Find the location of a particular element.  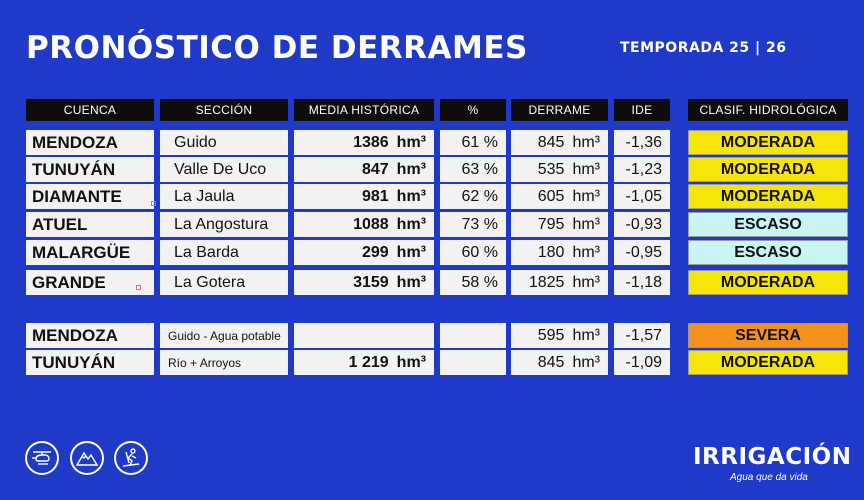

cell-seccion: La Jaula is located at coordinates (224, 196).